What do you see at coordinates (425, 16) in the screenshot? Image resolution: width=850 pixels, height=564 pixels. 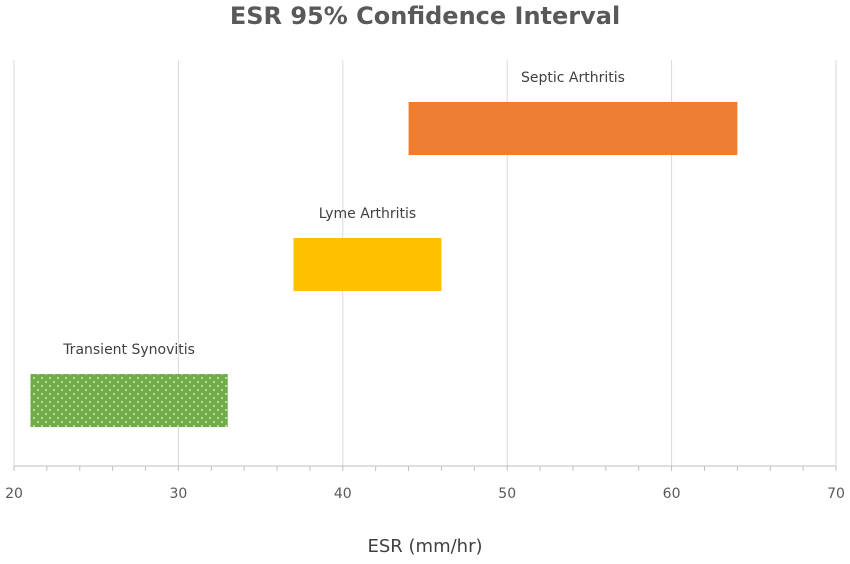 I see `chart-title: ESR 95% Confidence Interval` at bounding box center [425, 16].